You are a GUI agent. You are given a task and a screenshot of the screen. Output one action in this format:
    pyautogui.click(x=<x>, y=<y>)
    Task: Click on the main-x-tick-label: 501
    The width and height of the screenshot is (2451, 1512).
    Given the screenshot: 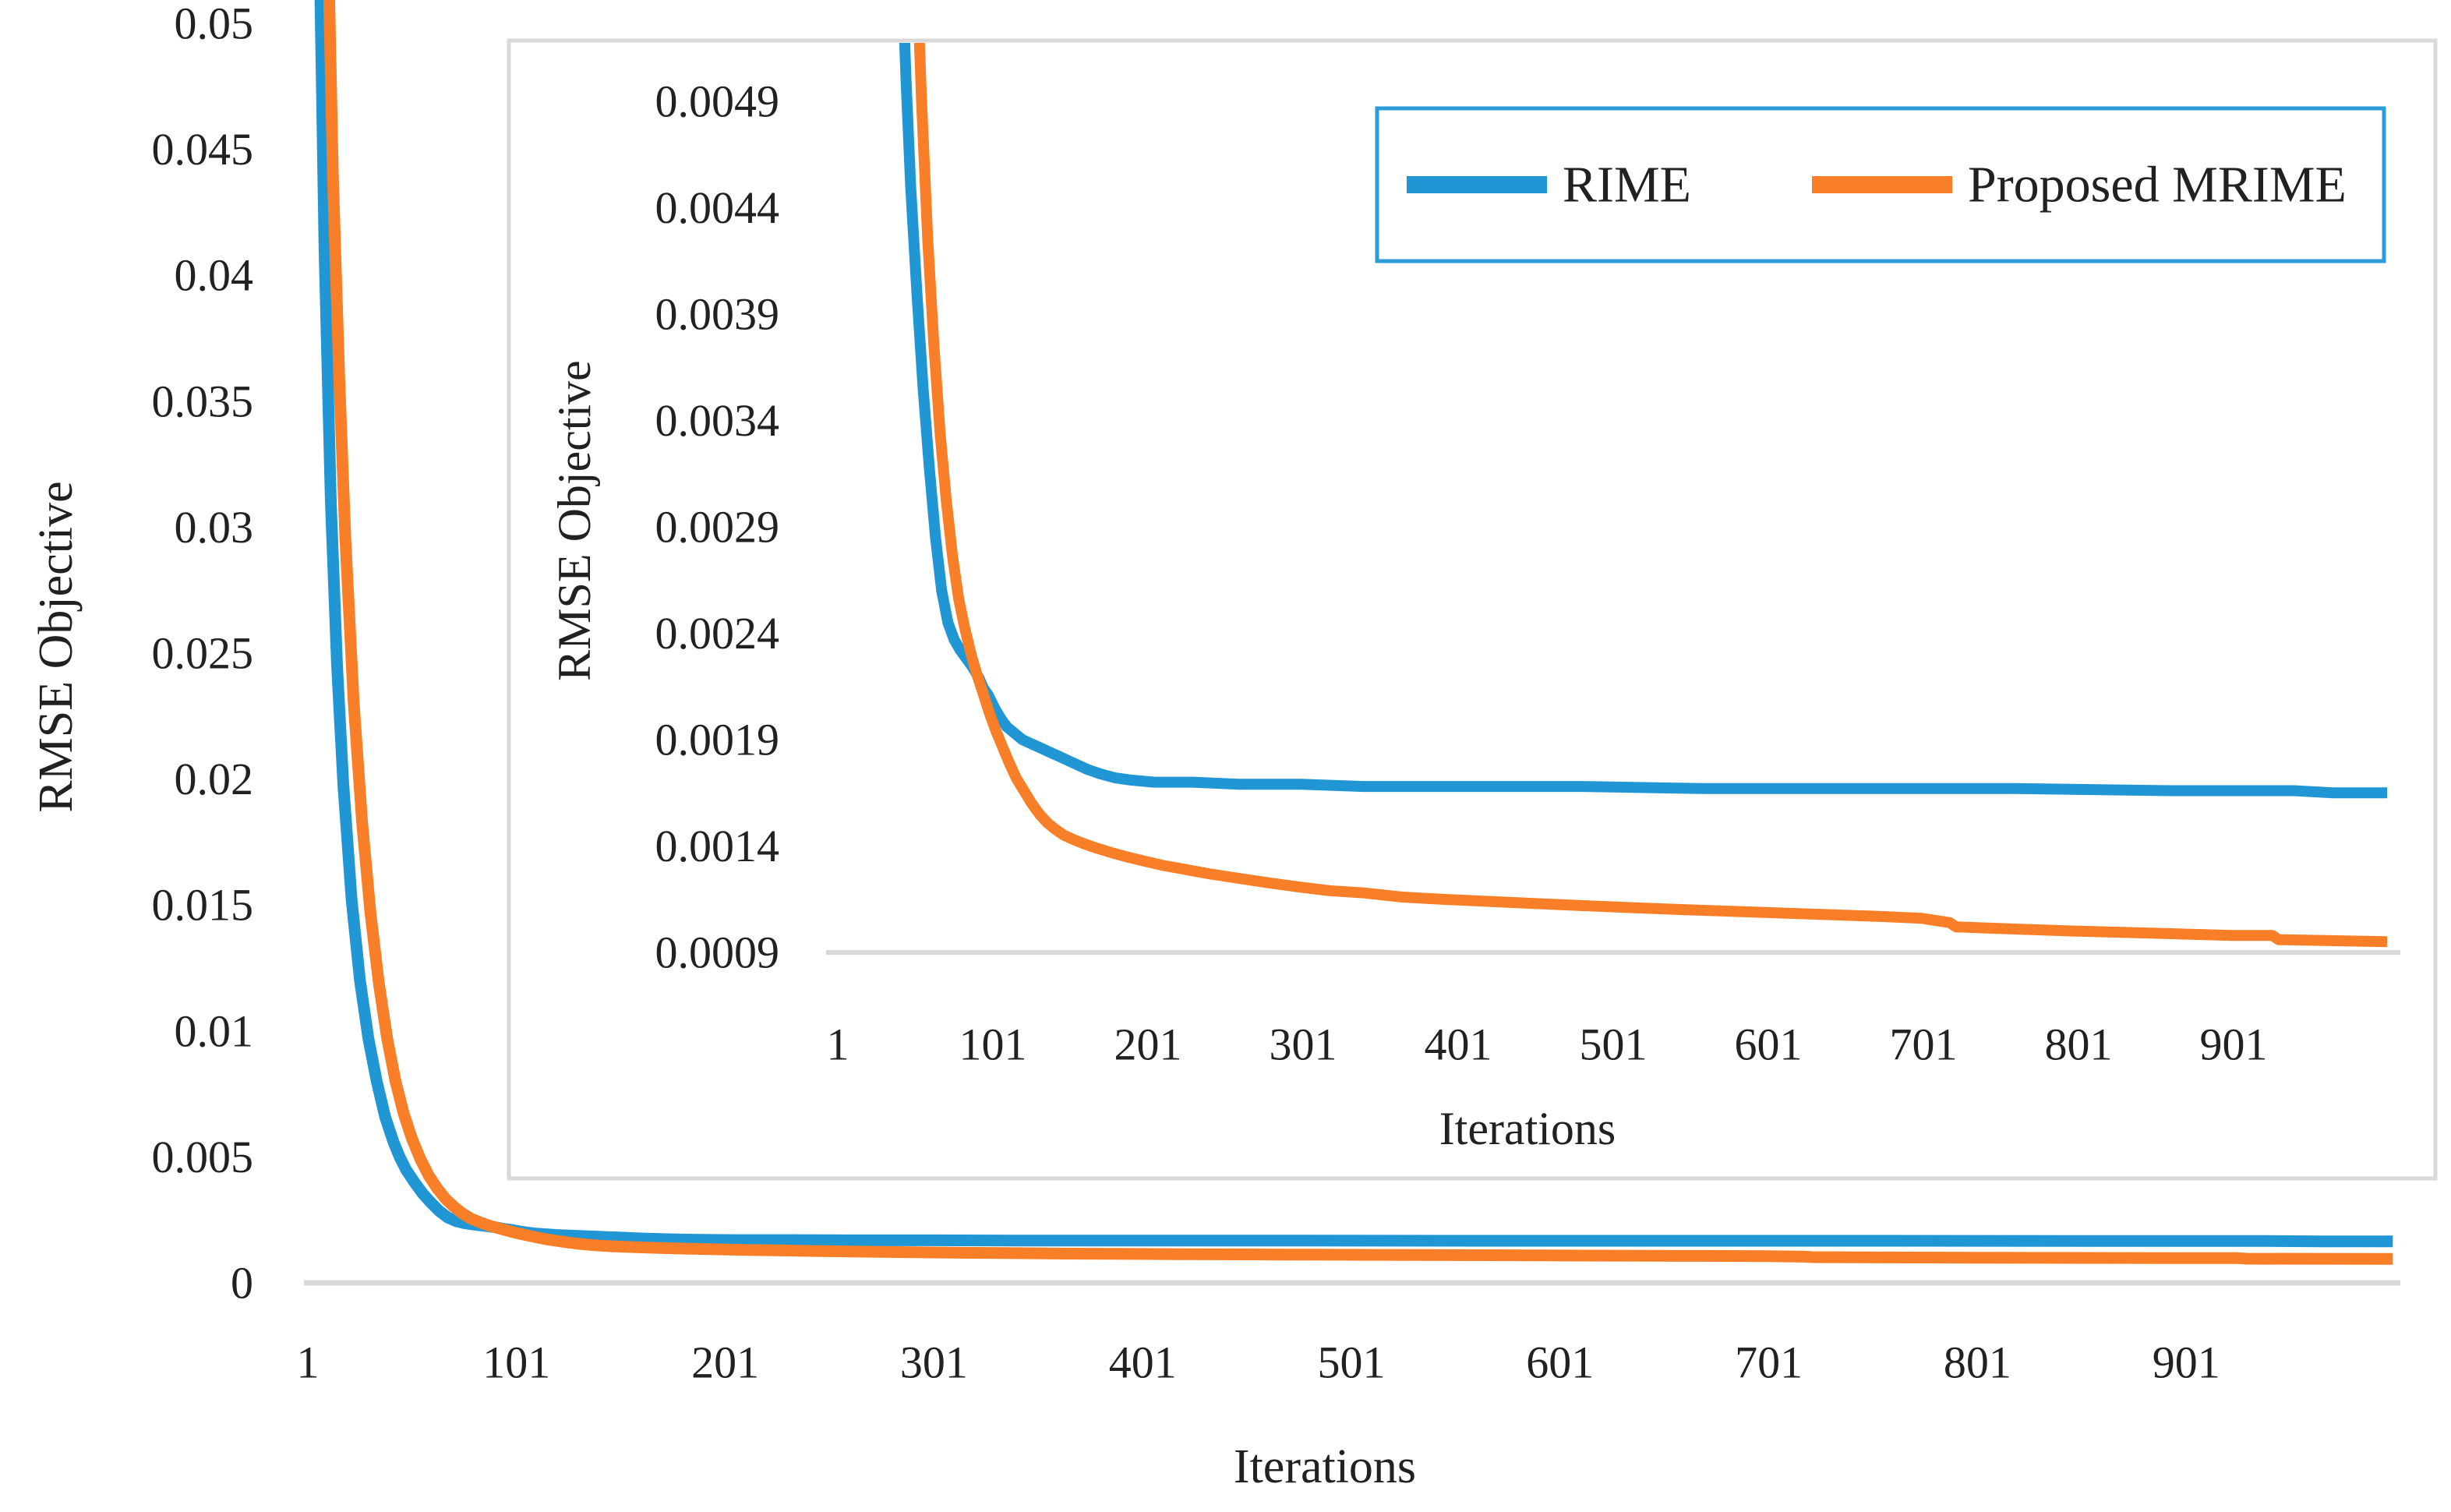 What is the action you would take?
    pyautogui.click(x=1352, y=1362)
    